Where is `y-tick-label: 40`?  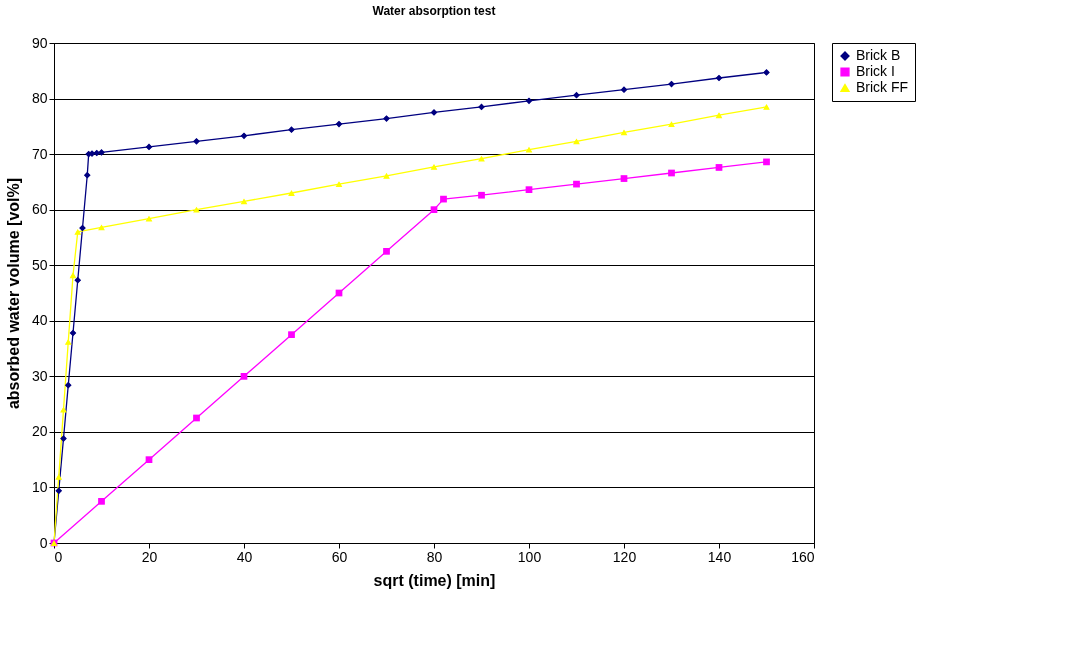 y-tick-label: 40 is located at coordinates (39, 320).